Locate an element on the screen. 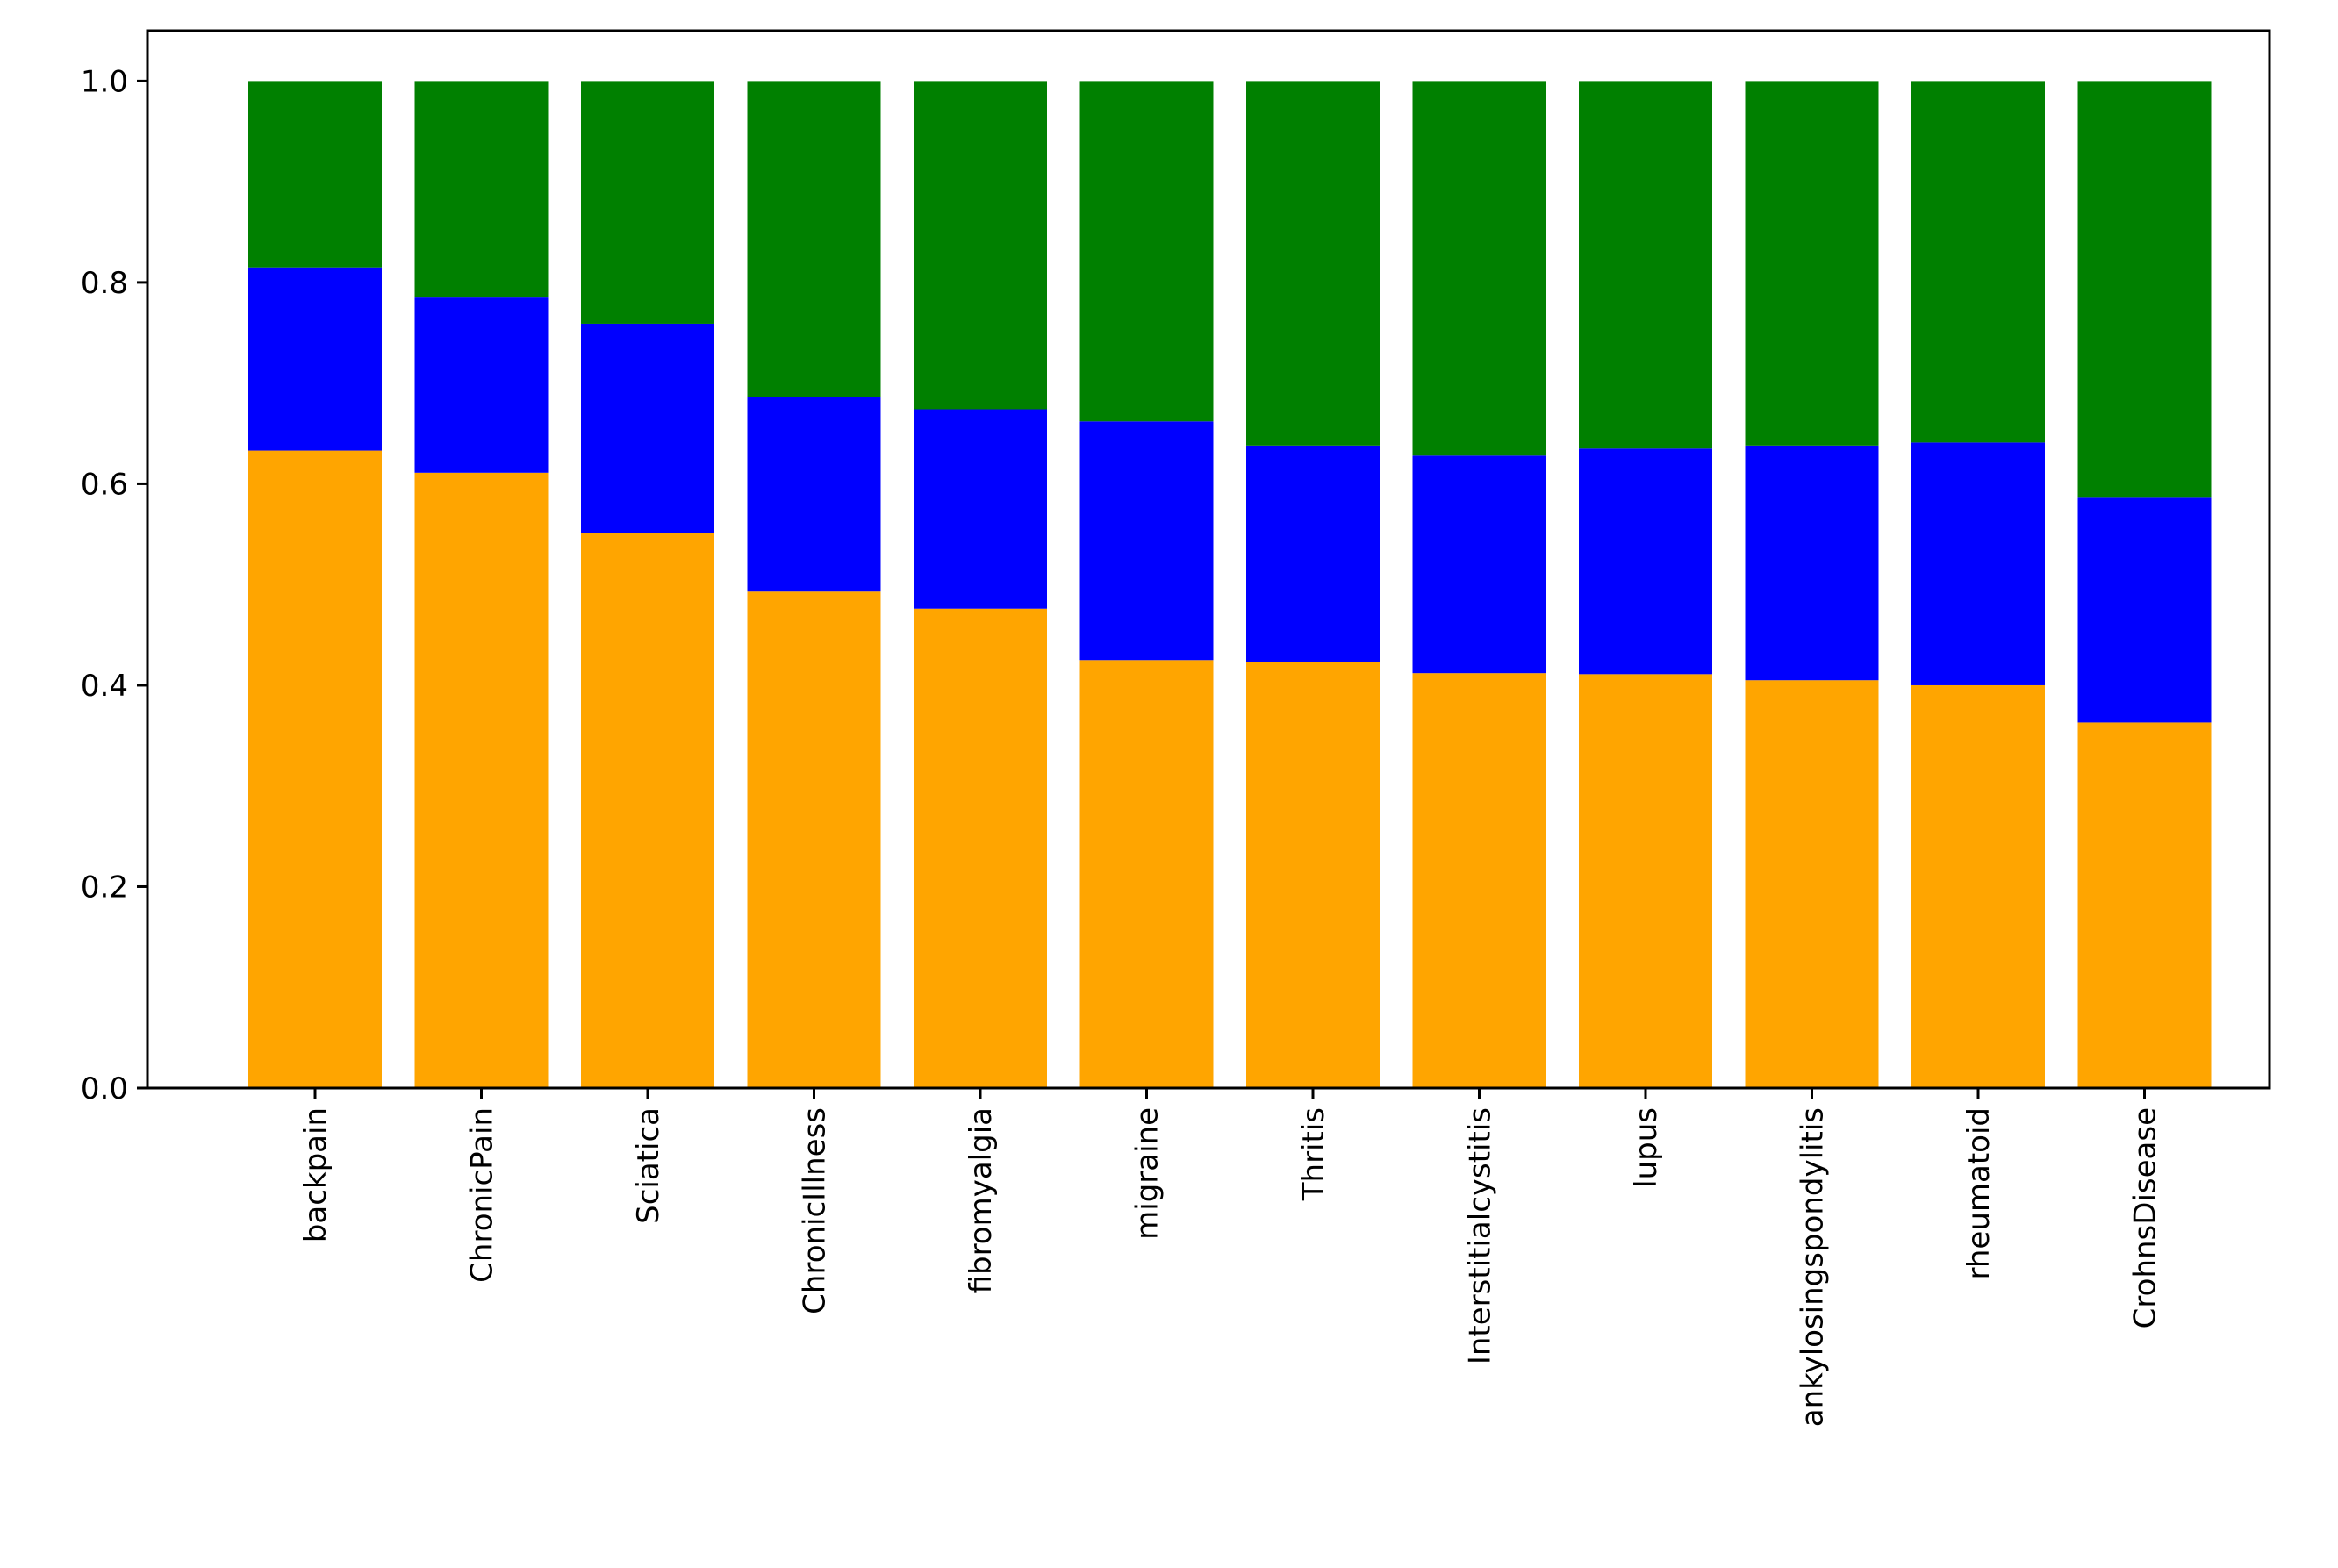  y-tick-label-5: 1.0 is located at coordinates (104, 81).